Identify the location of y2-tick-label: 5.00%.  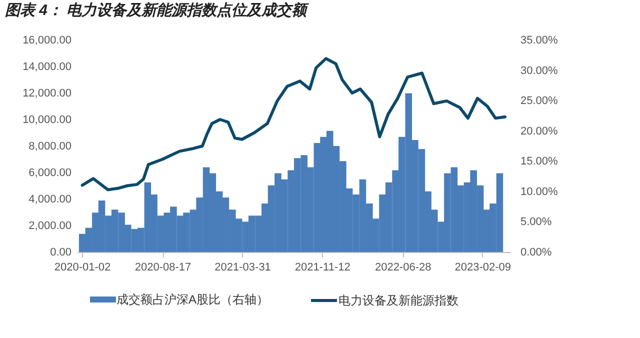
(536, 222).